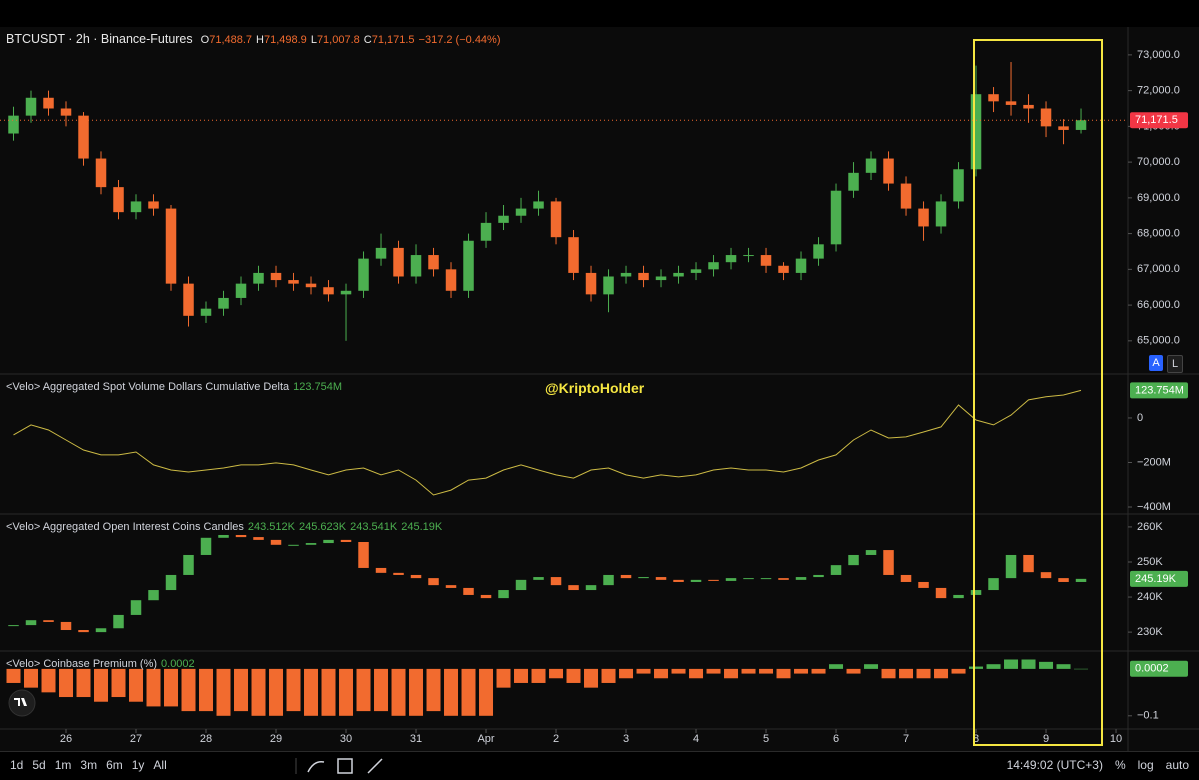 The height and width of the screenshot is (780, 1199). Describe the element at coordinates (1158, 341) in the screenshot. I see `y-tick-label: 65,000.0` at that location.